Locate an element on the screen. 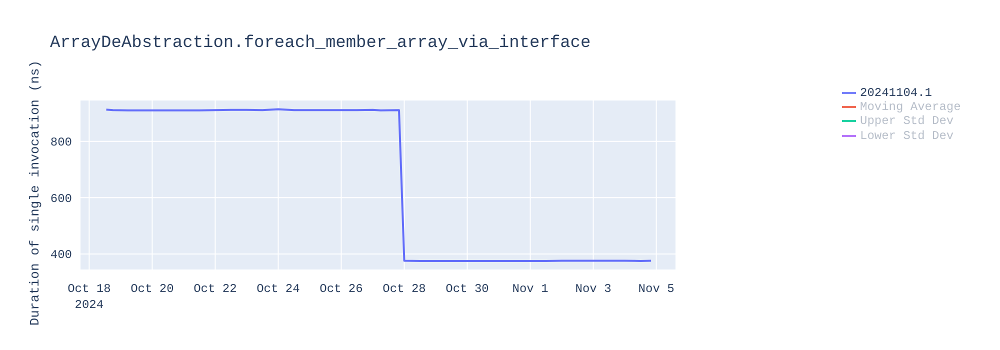 This screenshot has height=350, width=1000. y-tick-label: 800 is located at coordinates (61, 143).